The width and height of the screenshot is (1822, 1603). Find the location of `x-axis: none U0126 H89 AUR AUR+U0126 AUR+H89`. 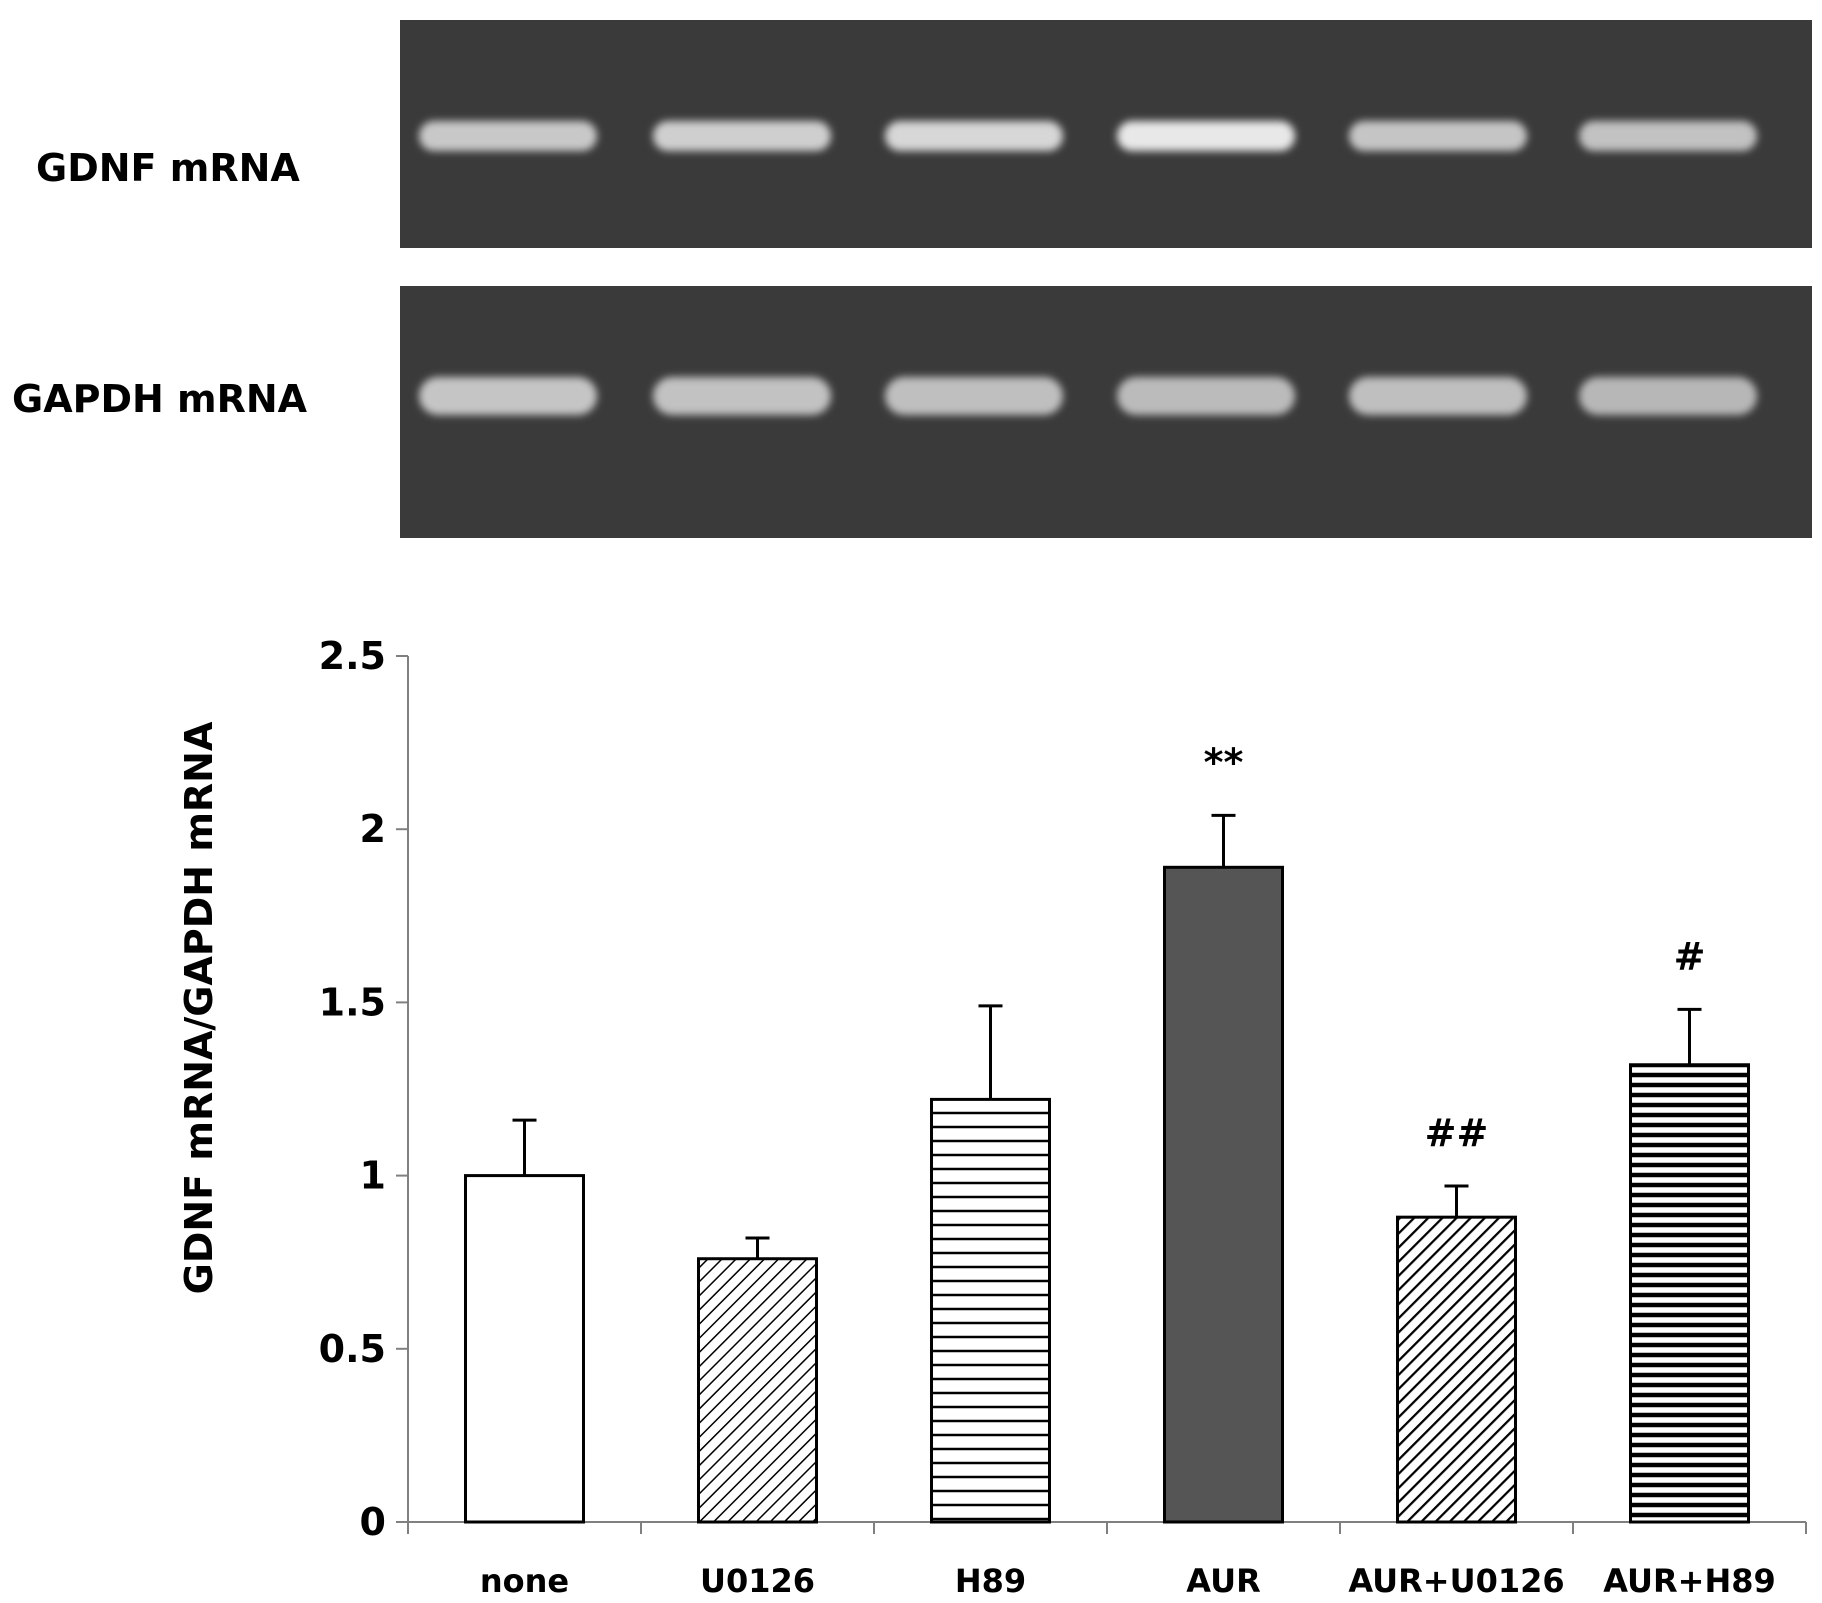

x-axis: none U0126 H89 AUR AUR+U0126 AUR+H89 is located at coordinates (1107, 1560).